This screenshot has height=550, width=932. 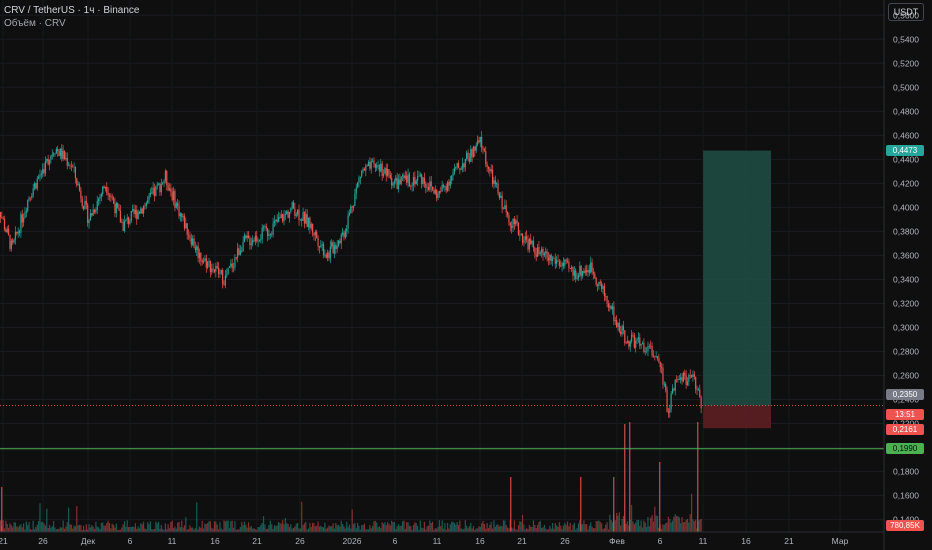 I want to click on time-tick-label: Дек, so click(x=88, y=541).